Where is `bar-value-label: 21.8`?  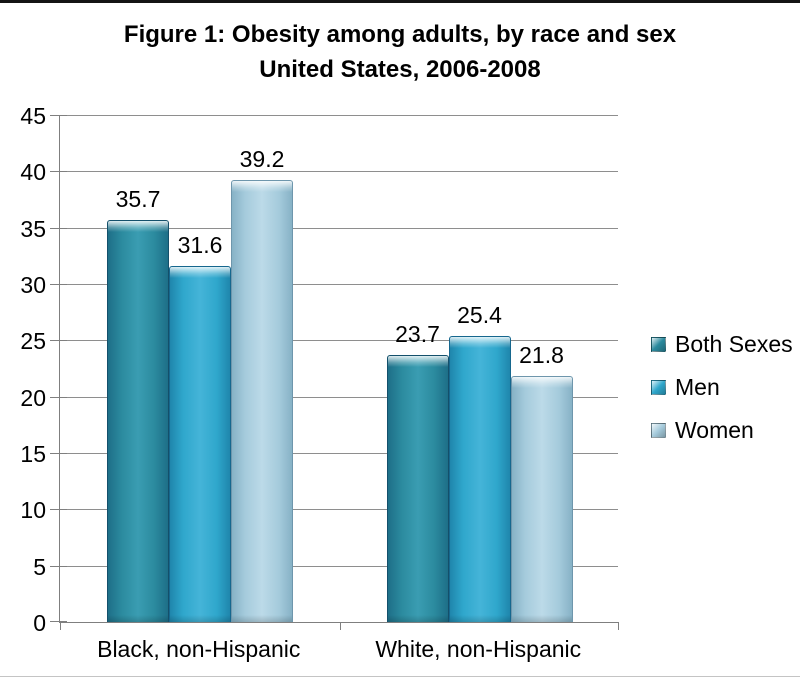
bar-value-label: 21.8 is located at coordinates (541, 355).